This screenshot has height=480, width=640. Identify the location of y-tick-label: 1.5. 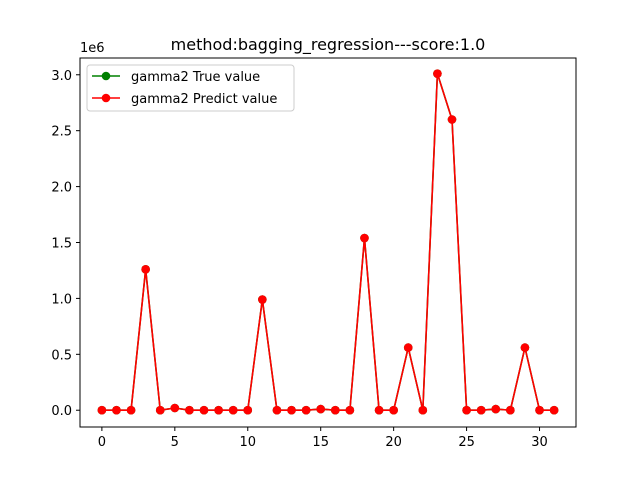
(61, 244).